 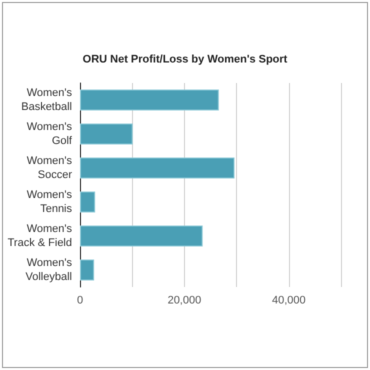 I want to click on x-tick-label: 20,000, so click(x=185, y=300).